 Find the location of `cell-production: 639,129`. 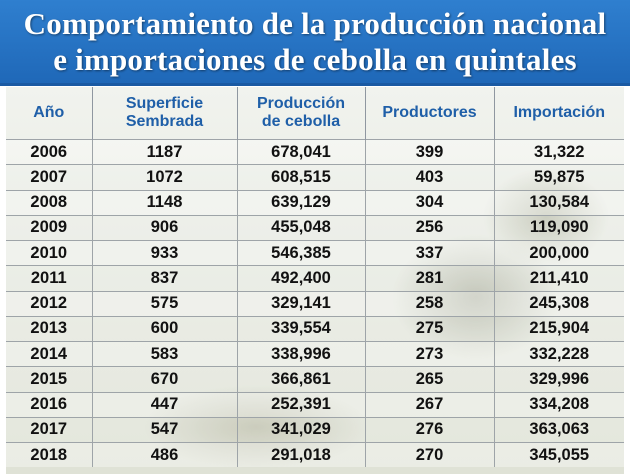

cell-production: 639,129 is located at coordinates (301, 202).